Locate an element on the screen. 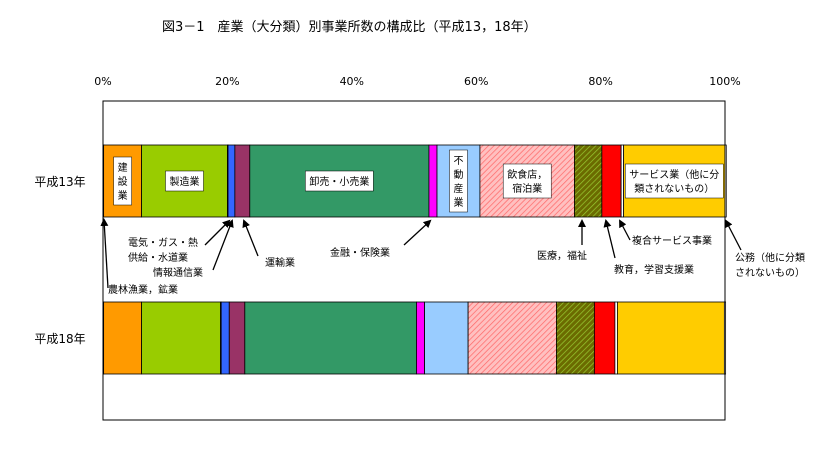 The image size is (832, 452). callout-label: 教育，学習支援業 is located at coordinates (654, 269).